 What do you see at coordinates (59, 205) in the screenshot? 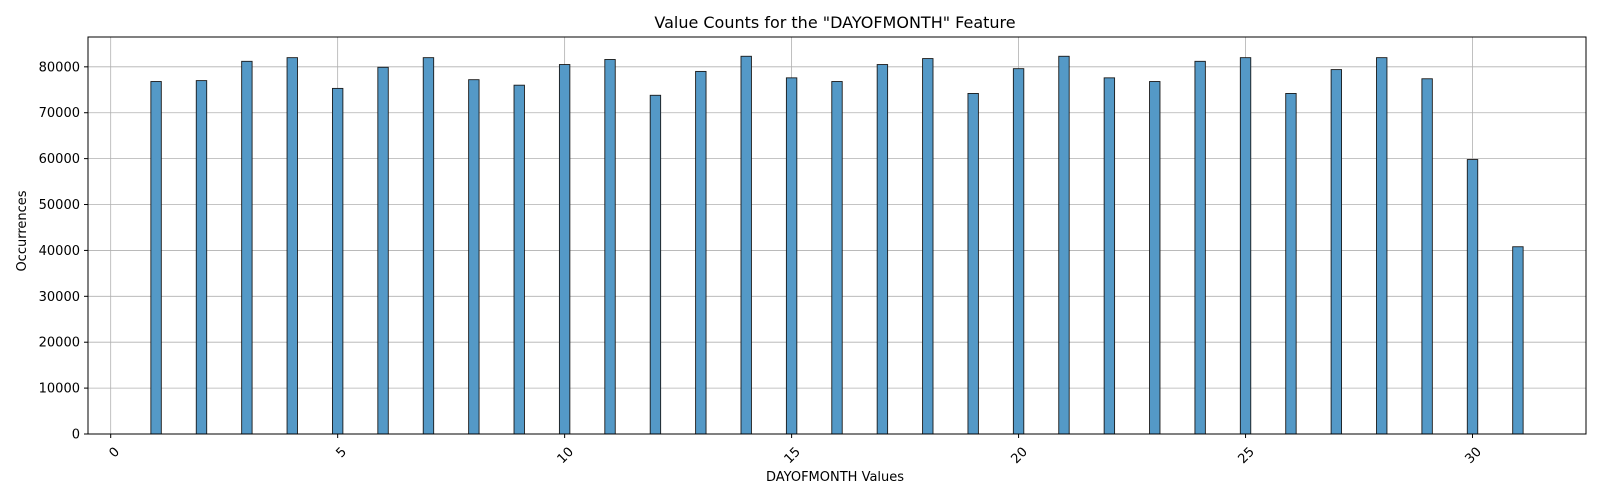
I see `y-tick-label: 50000` at bounding box center [59, 205].